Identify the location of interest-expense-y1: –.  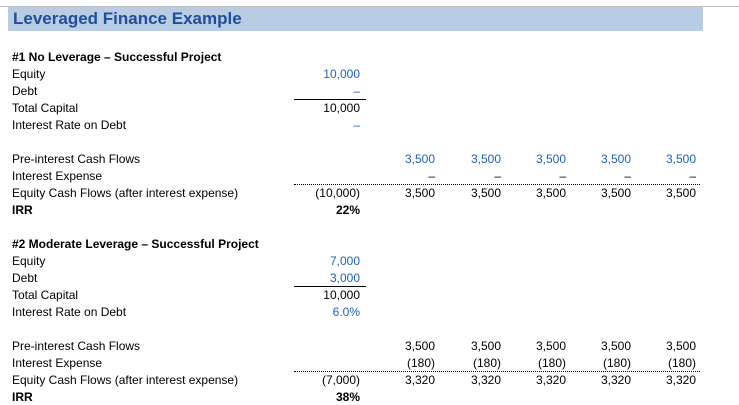
(431, 176).